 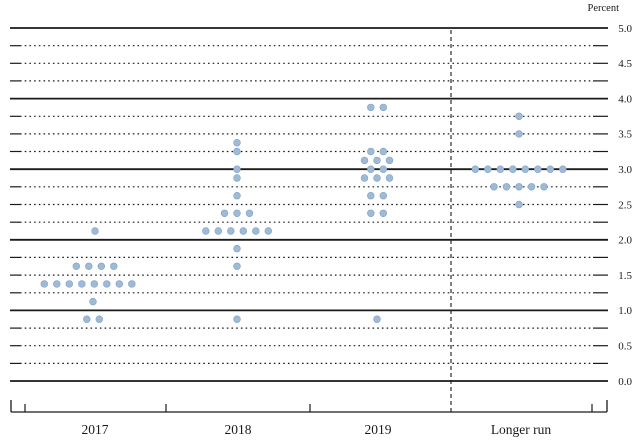 What do you see at coordinates (625, 311) in the screenshot?
I see `y-axis-tick-label: 1.0` at bounding box center [625, 311].